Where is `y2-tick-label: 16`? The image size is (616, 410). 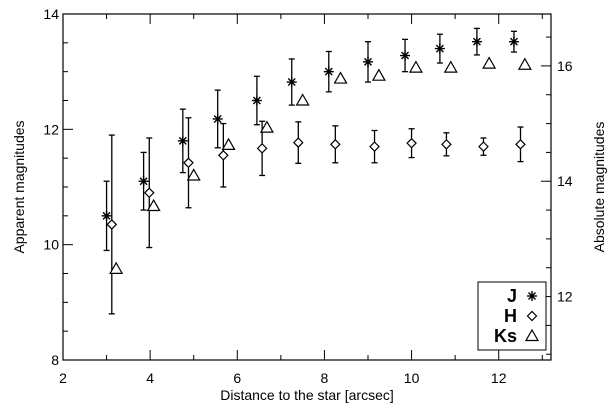
y2-tick-label: 16 is located at coordinates (565, 66).